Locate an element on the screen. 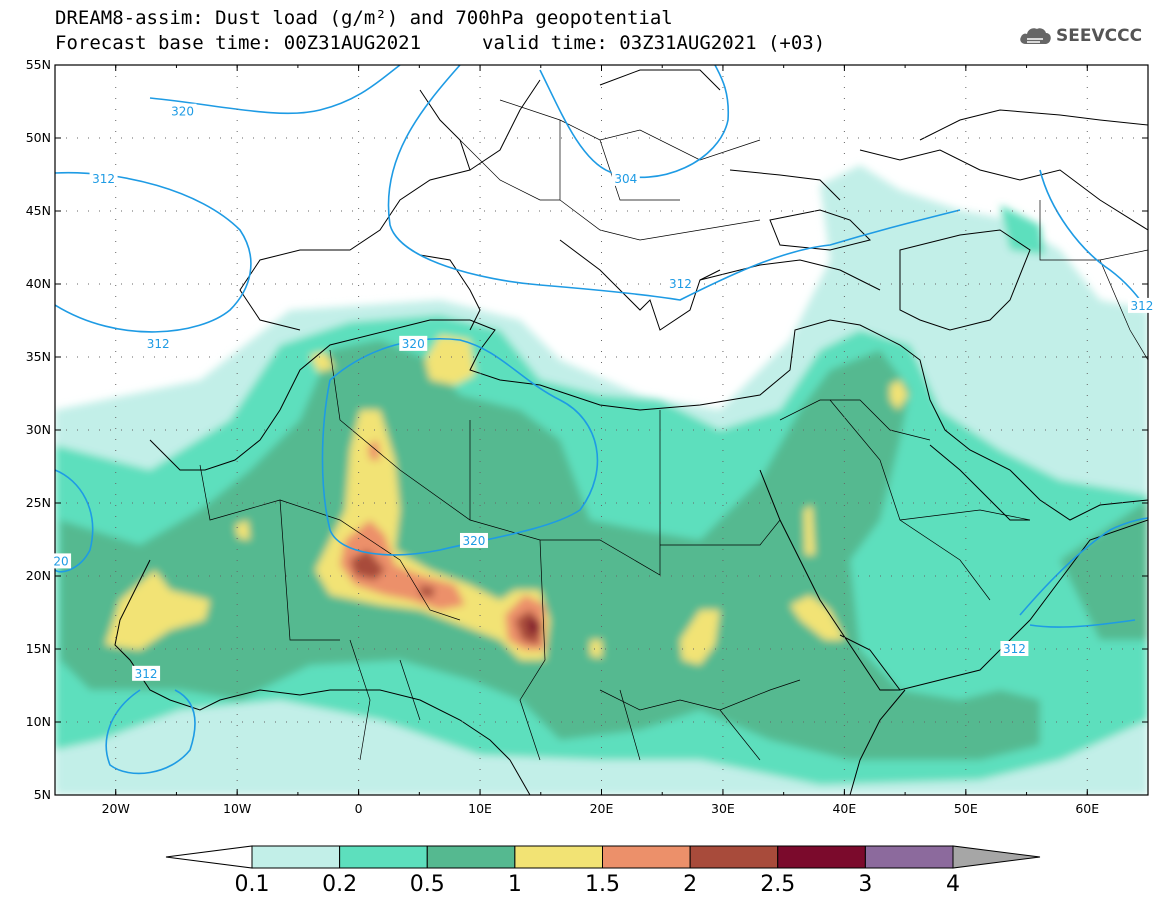  colorbar-label: 4 is located at coordinates (953, 884).